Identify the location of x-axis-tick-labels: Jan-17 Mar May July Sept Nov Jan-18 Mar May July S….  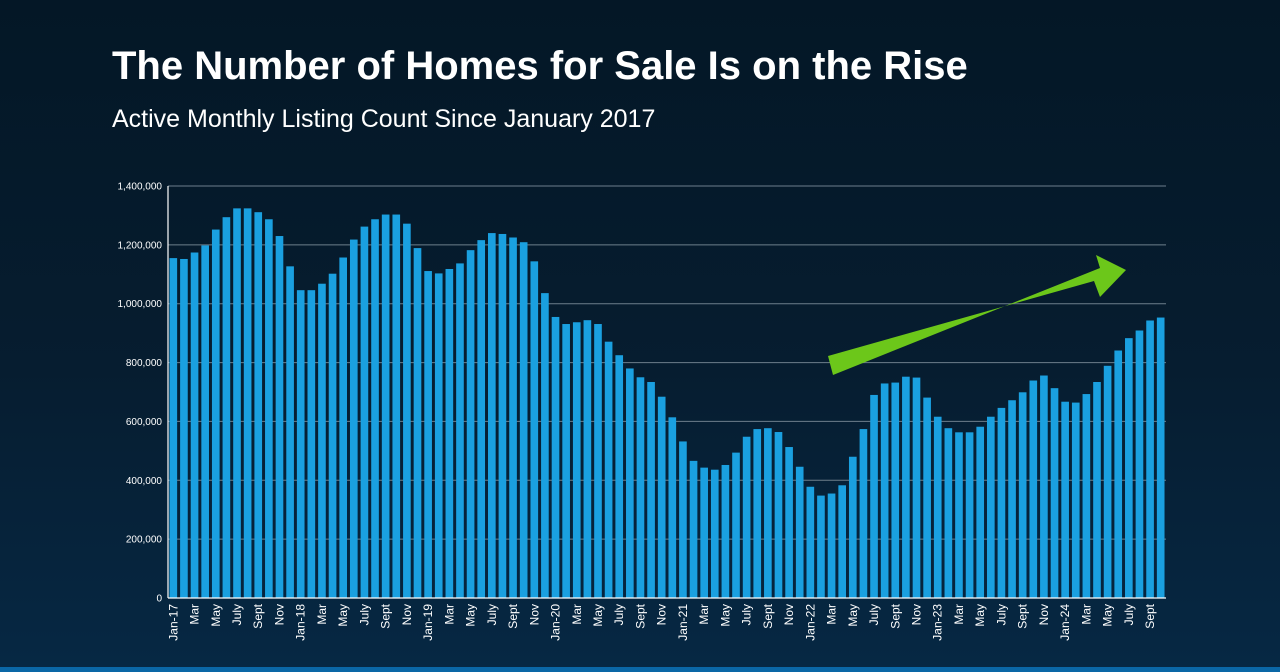
(661, 621).